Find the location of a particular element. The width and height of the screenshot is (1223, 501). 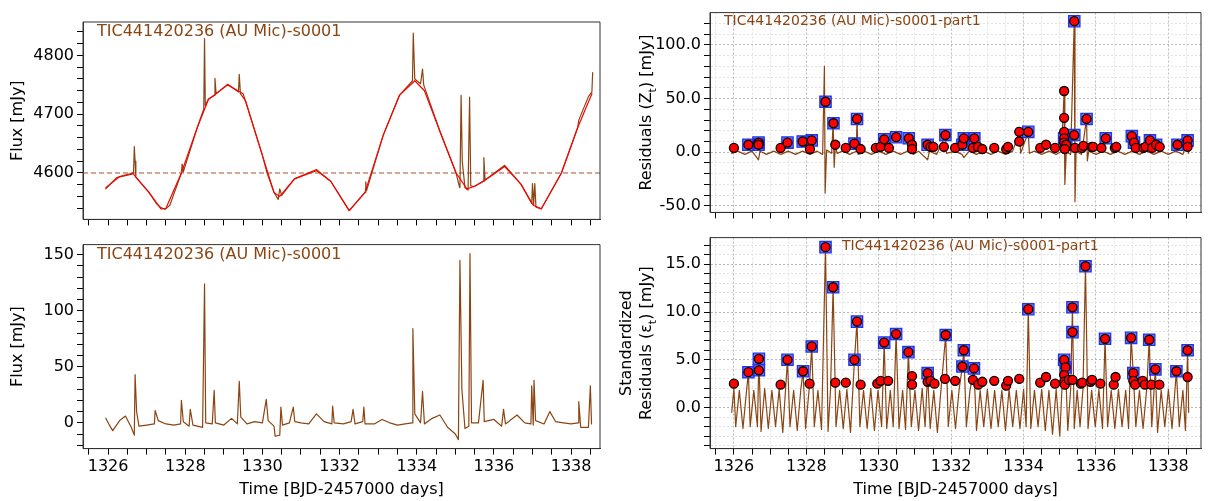

y-tick-label: 4600 is located at coordinates (53, 172).